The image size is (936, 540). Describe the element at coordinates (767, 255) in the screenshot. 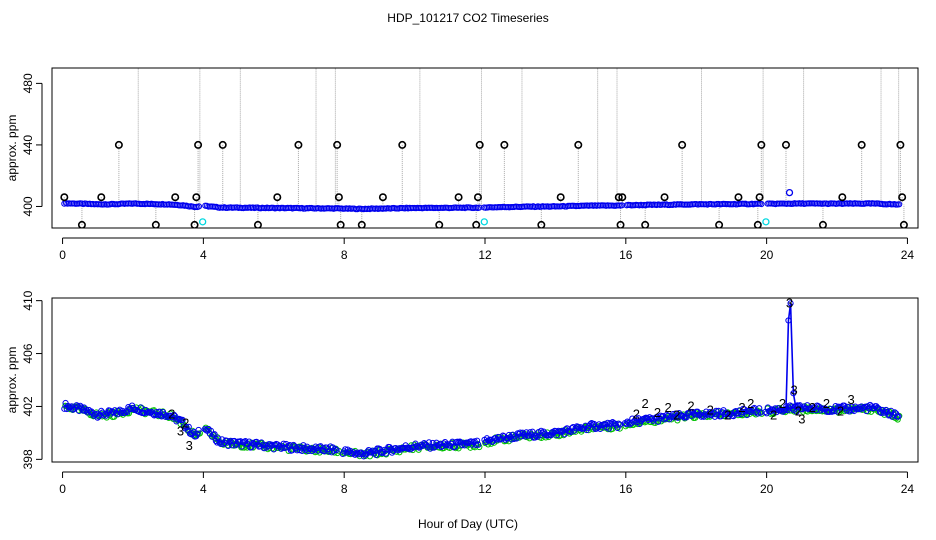

I see `x-tick-label: 20` at that location.